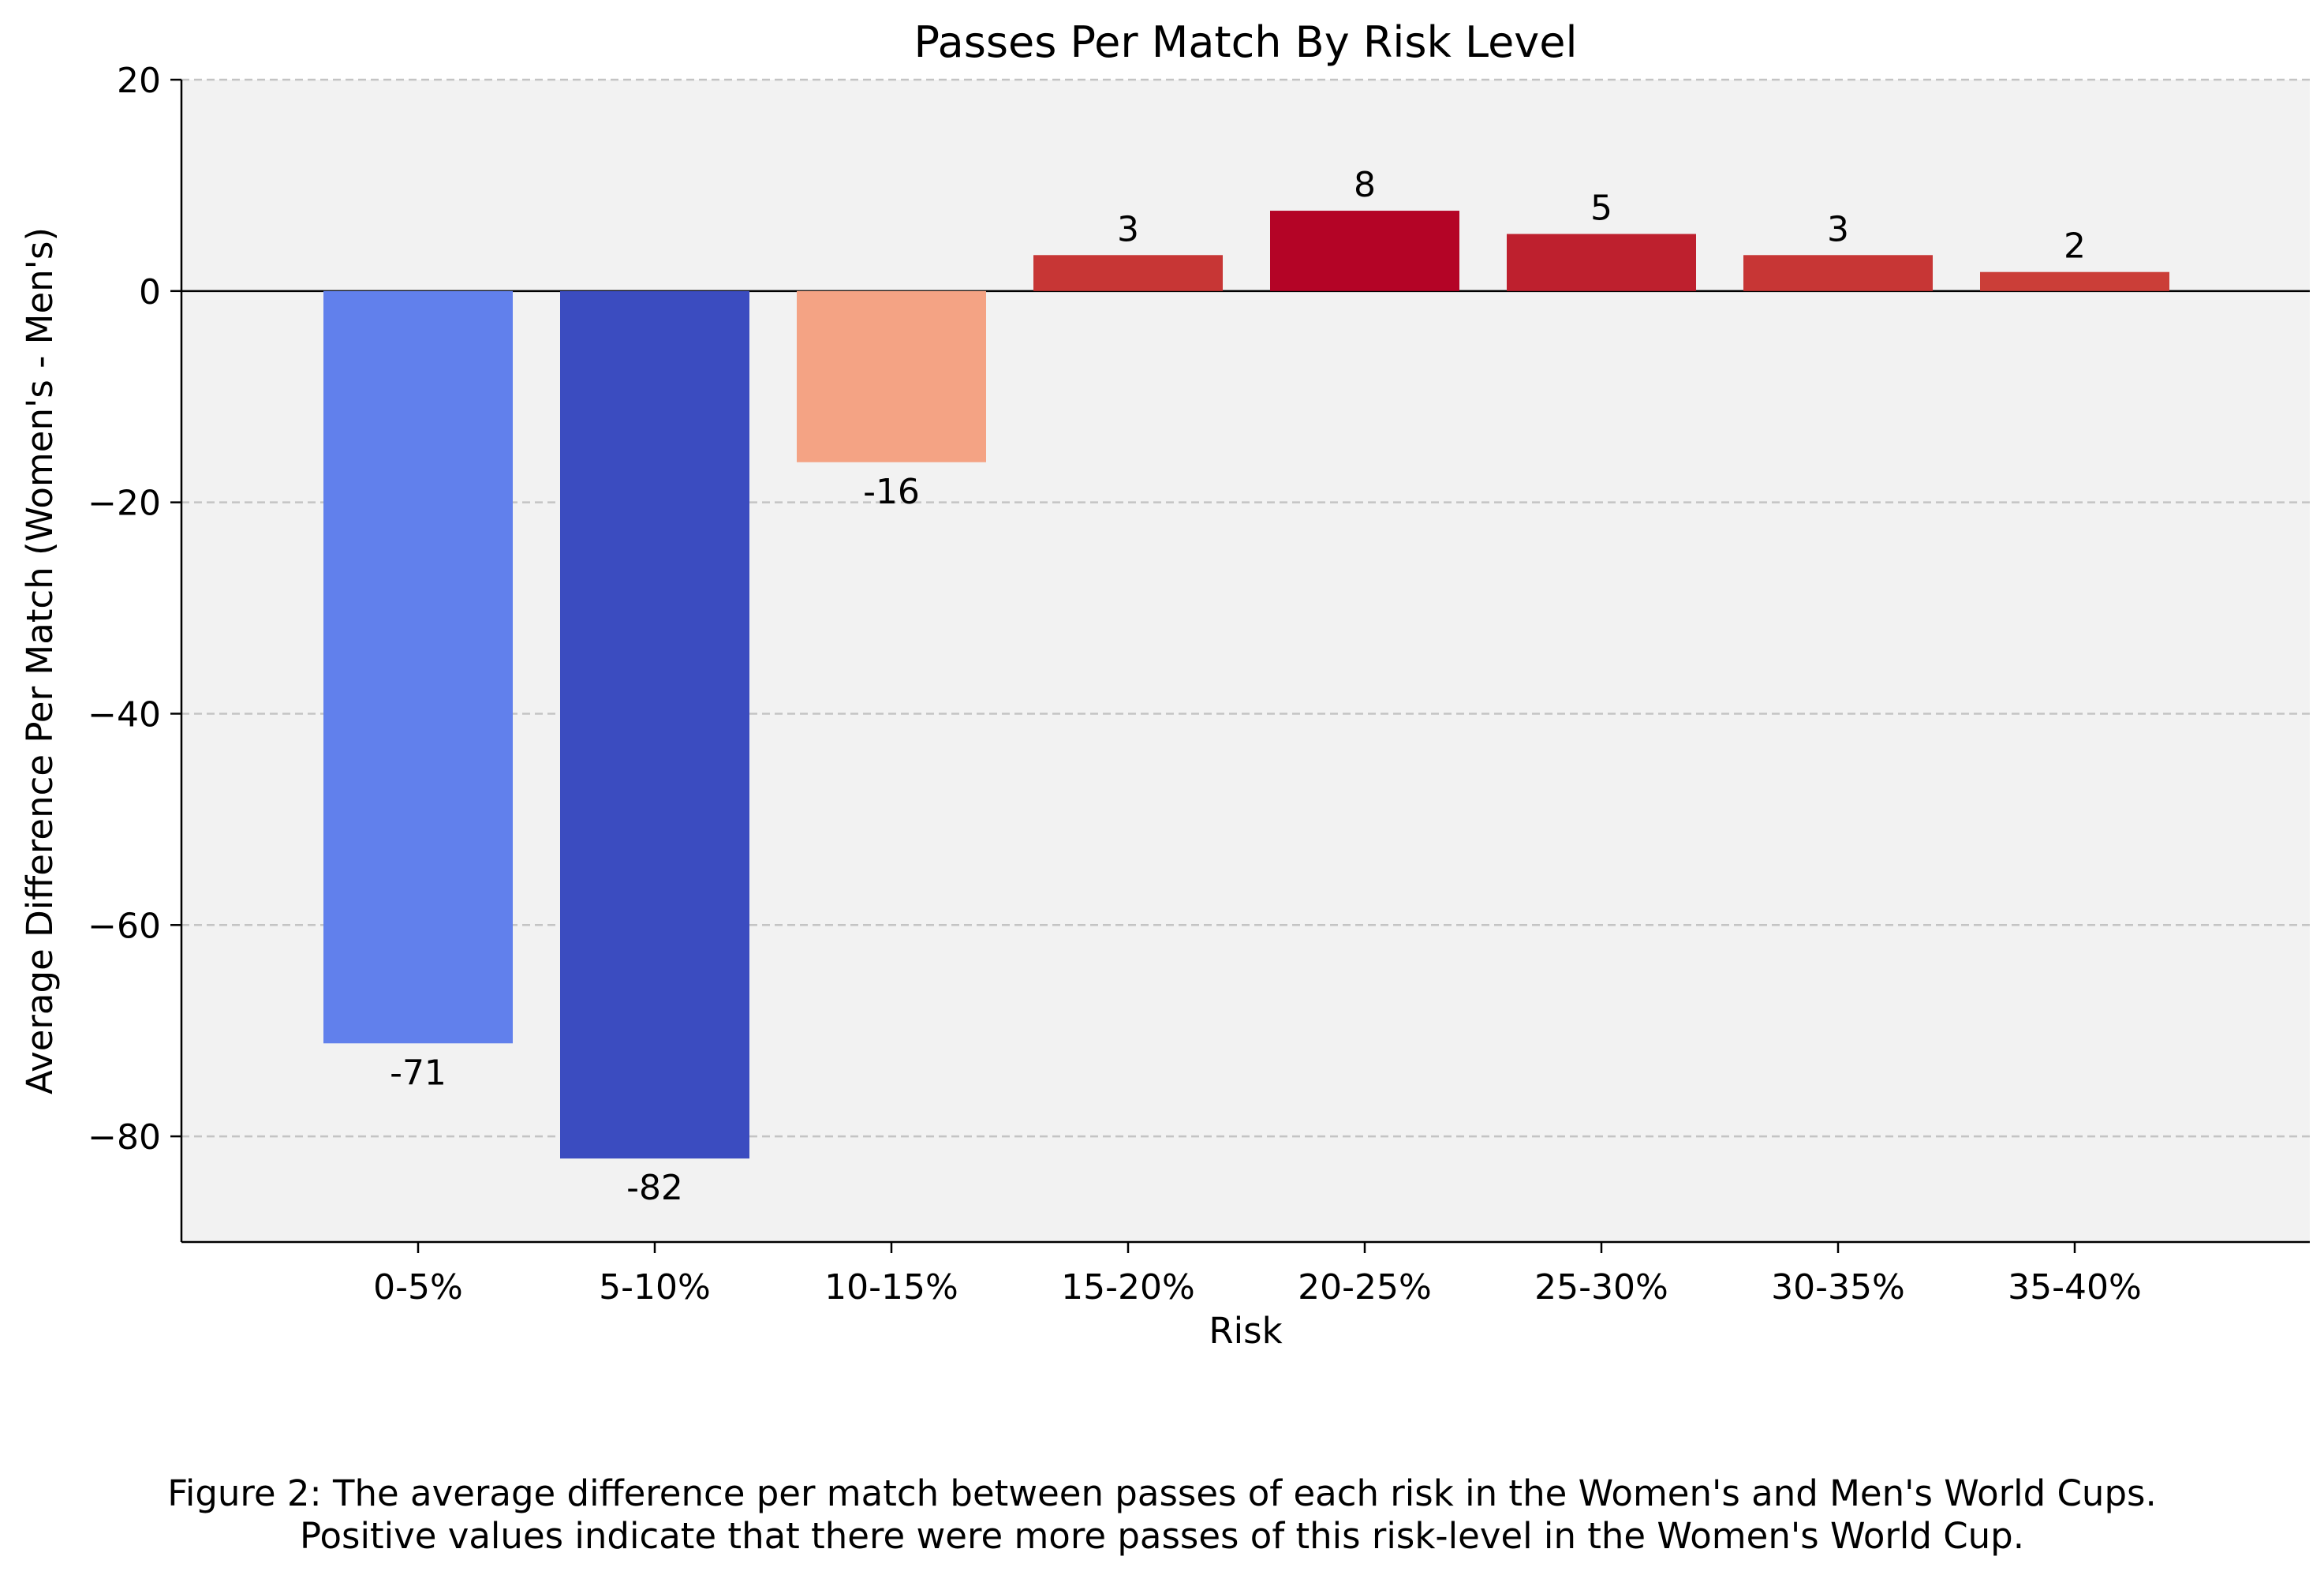  What do you see at coordinates (1601, 1287) in the screenshot?
I see `x-tick-label: 25-30%` at bounding box center [1601, 1287].